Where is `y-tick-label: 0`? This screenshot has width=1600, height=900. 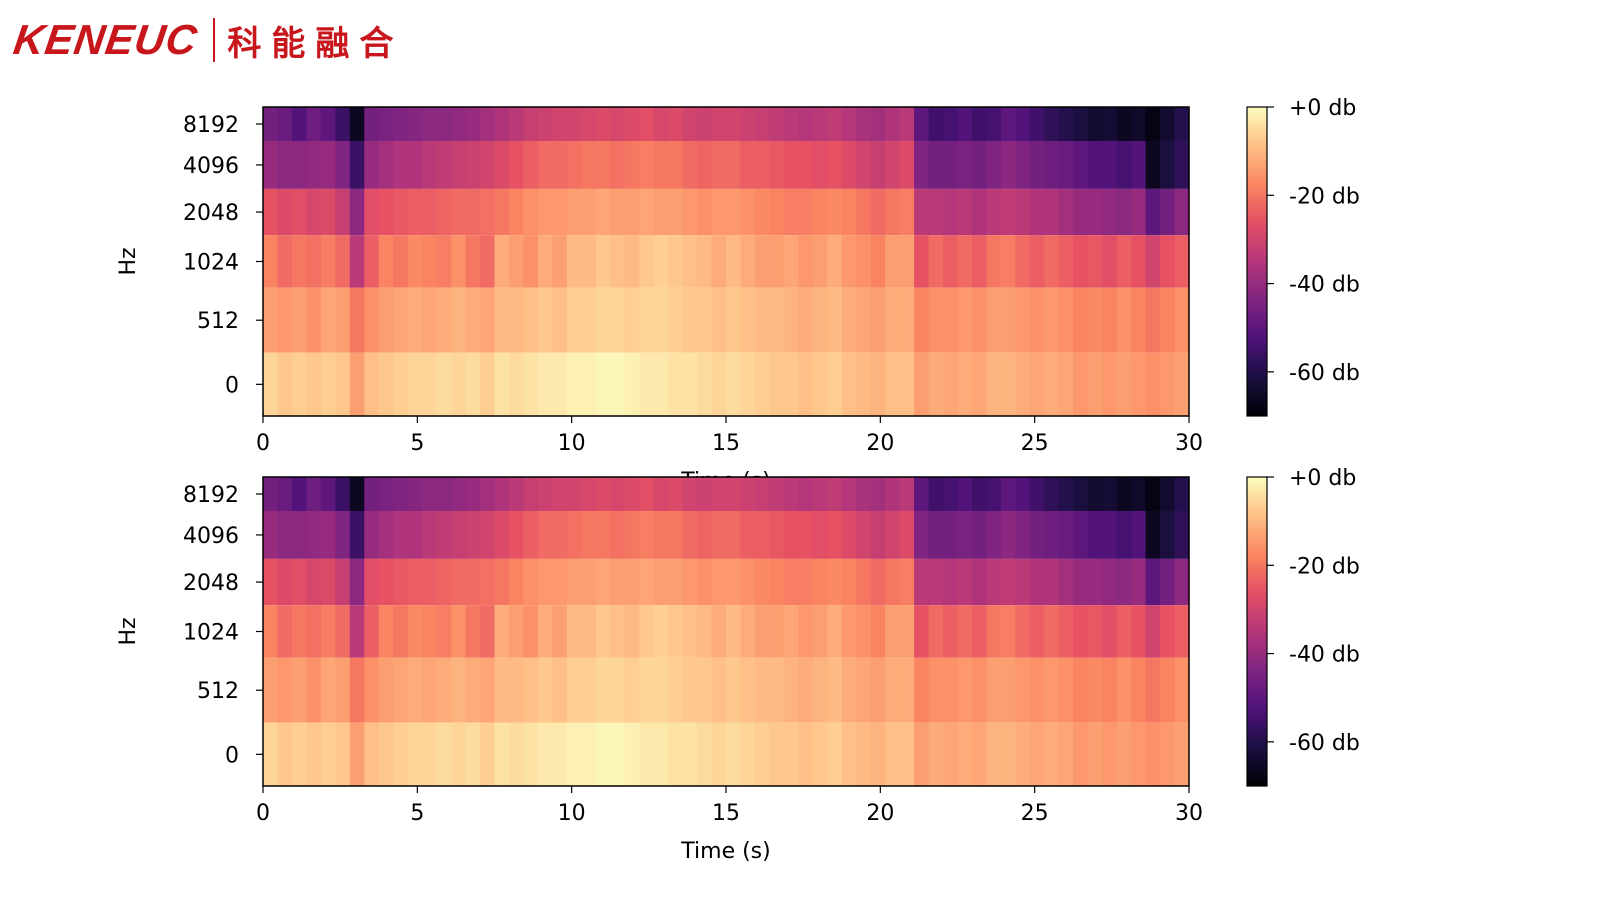
y-tick-label: 0 is located at coordinates (232, 385).